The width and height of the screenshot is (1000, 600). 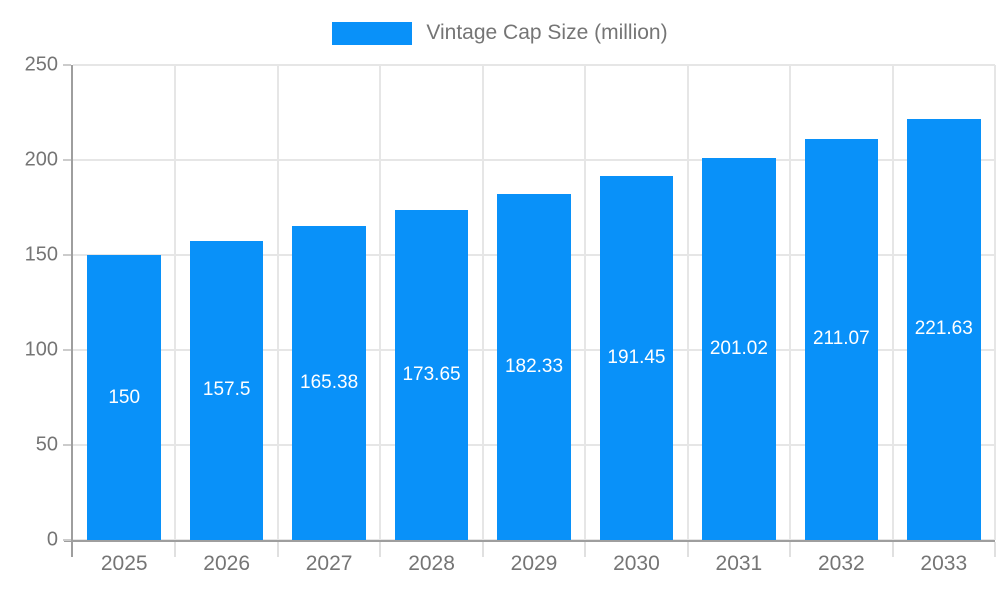 I want to click on bar-2026: 157.5, so click(x=226, y=390).